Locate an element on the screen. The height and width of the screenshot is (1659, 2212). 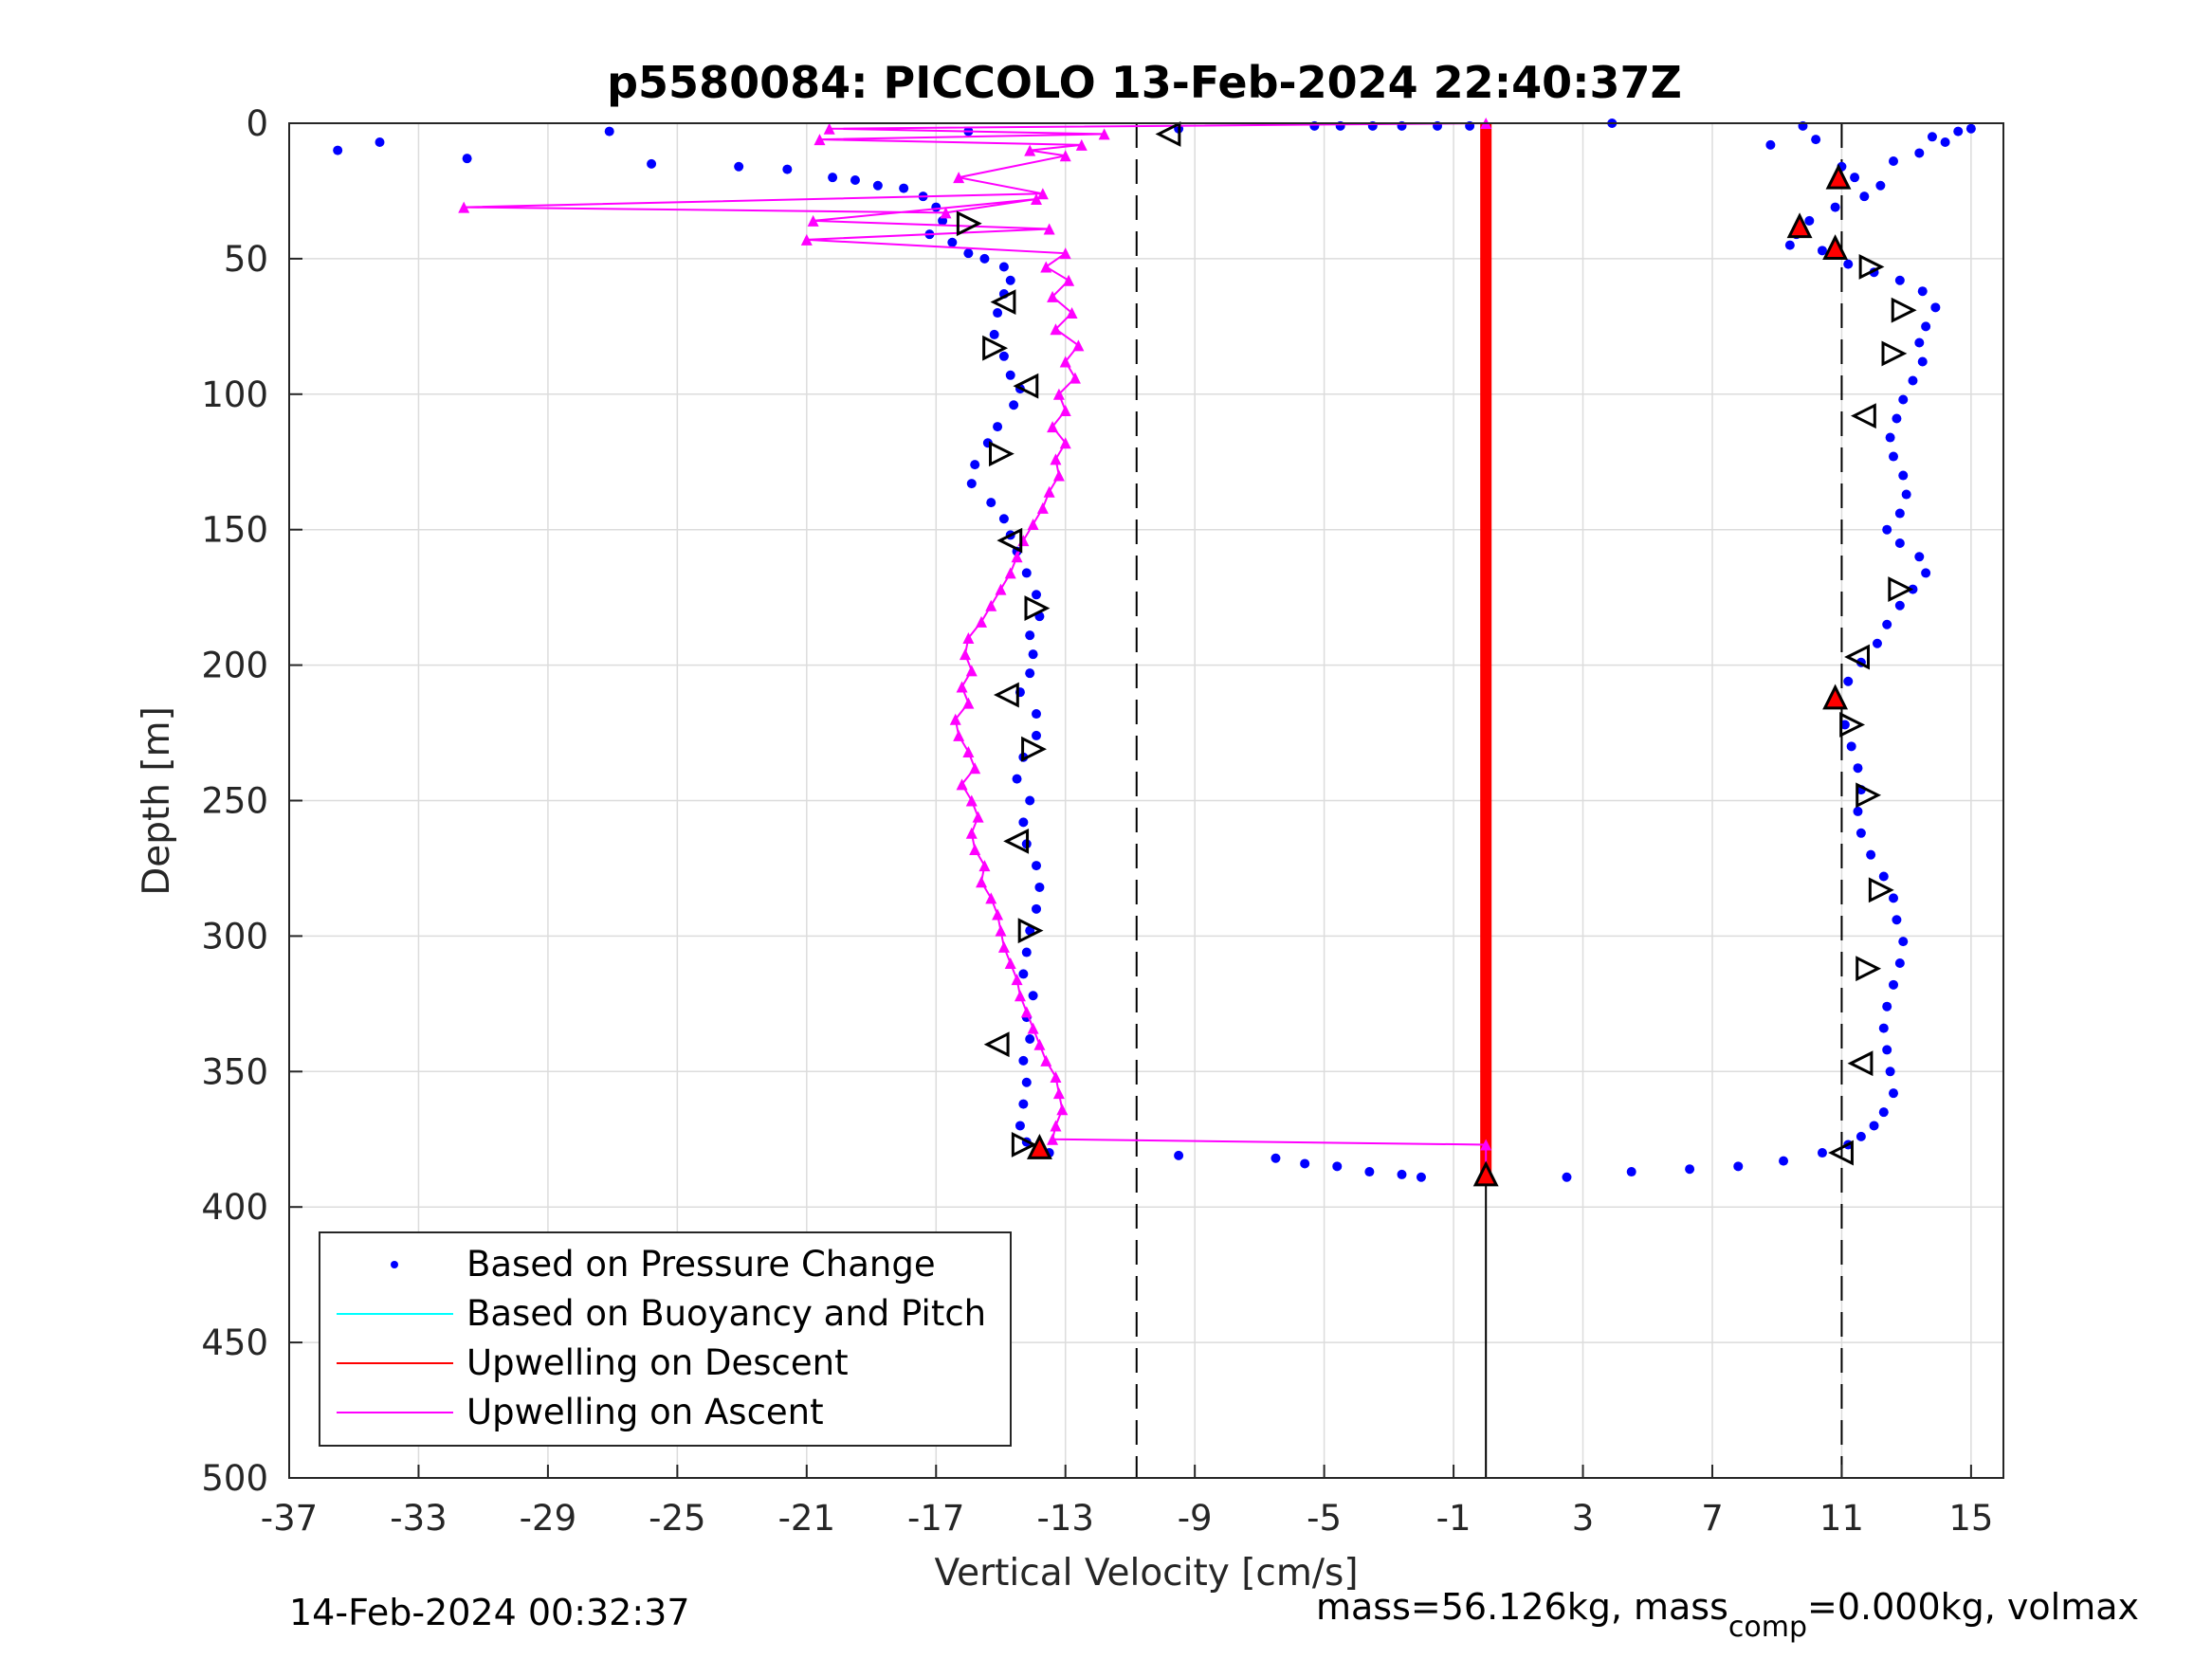
y-tick-label: 300 is located at coordinates (234, 936).